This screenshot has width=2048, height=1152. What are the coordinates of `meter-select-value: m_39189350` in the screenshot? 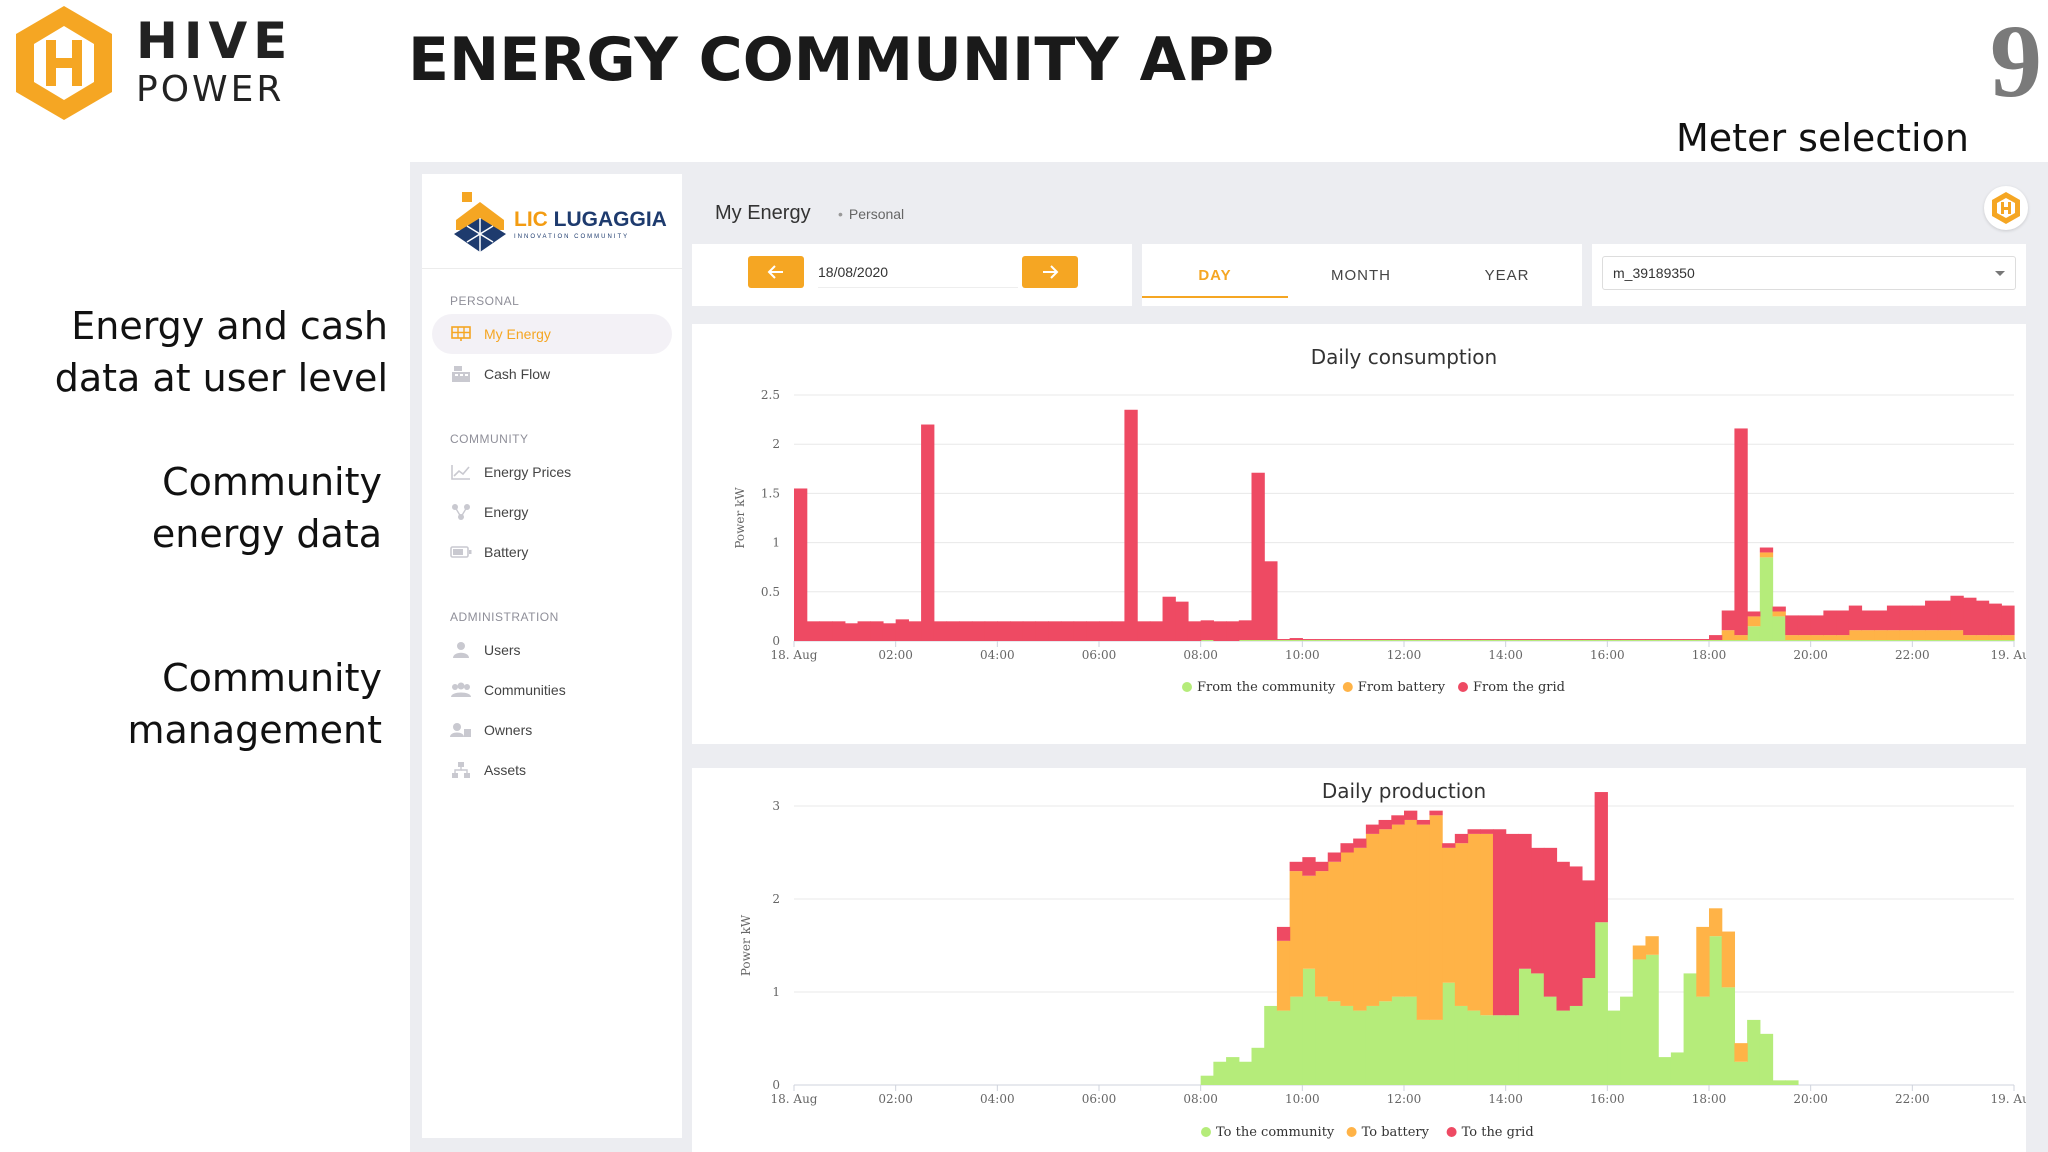 It's located at (1654, 273).